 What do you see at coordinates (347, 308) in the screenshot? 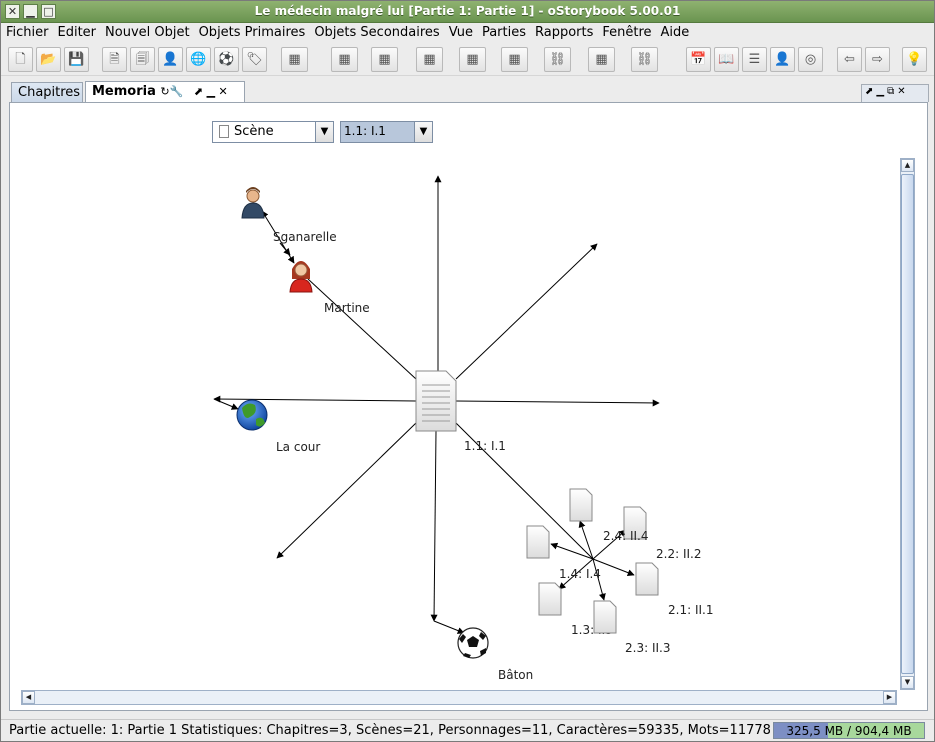
I see `character-label-martine: Martine` at bounding box center [347, 308].